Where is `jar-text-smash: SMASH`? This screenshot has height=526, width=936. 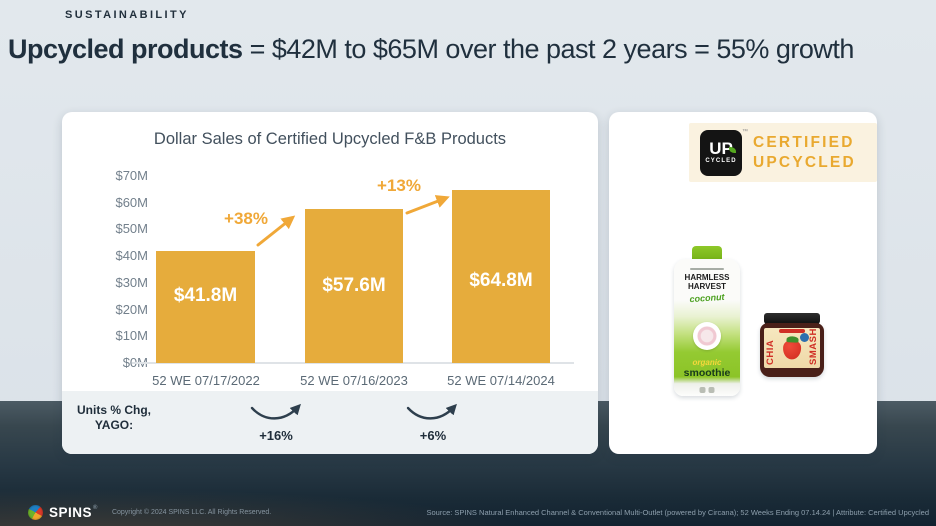 jar-text-smash: SMASH is located at coordinates (813, 346).